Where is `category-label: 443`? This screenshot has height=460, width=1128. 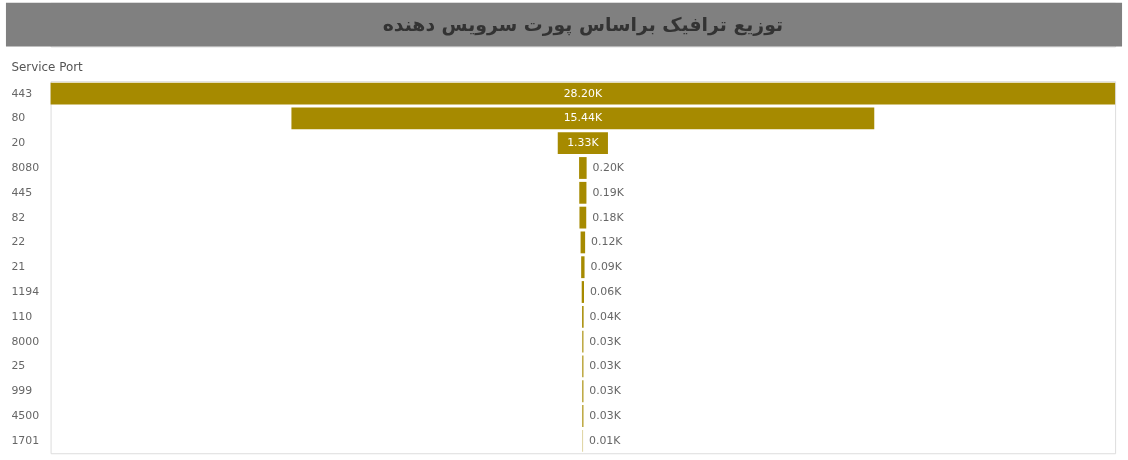
category-label: 443 is located at coordinates (22, 93).